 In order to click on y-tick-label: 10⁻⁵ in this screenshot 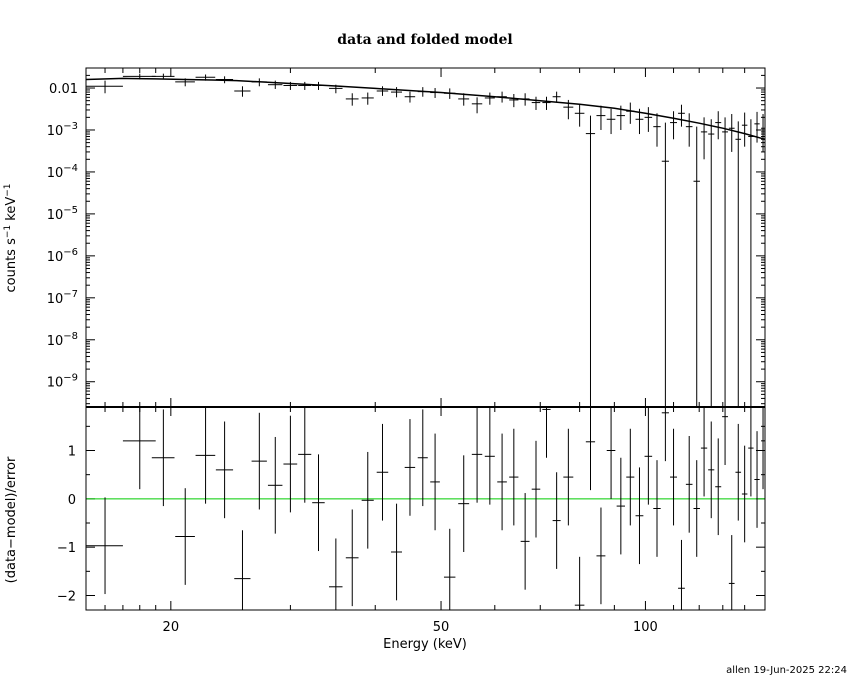, I will do `click(62, 214)`.